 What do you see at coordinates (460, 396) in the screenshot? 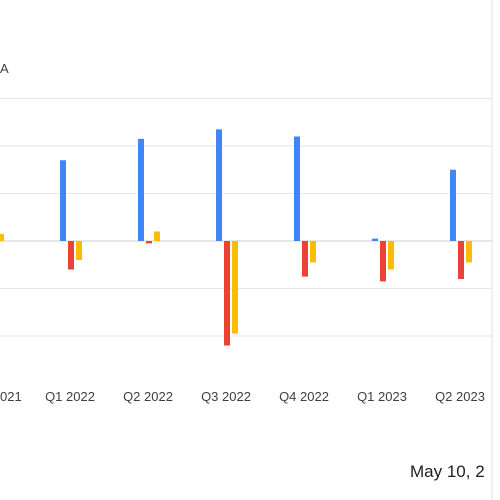
I see `x-tick-label: Q2 2023` at bounding box center [460, 396].